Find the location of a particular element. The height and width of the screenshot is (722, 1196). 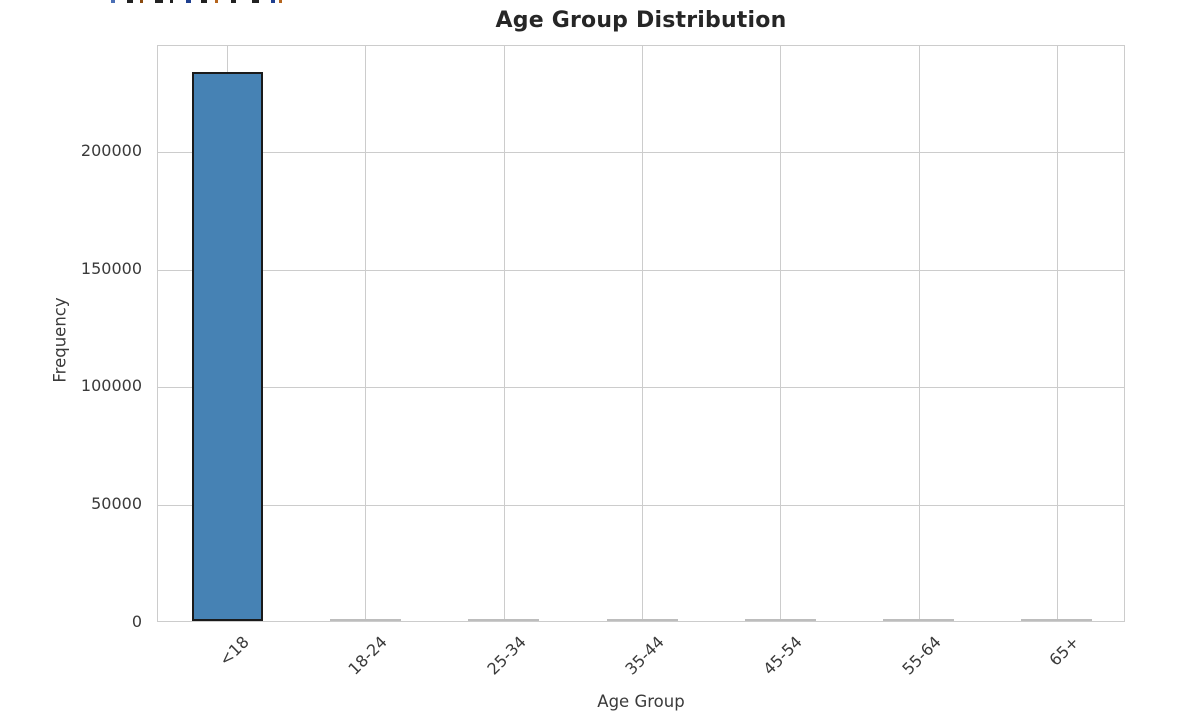

y-tick-label: 200000 is located at coordinates (111, 150).